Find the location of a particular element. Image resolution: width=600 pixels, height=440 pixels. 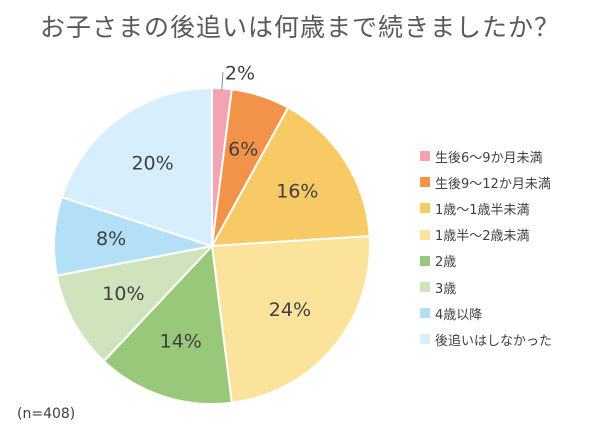

slice-label-3: 16% is located at coordinates (297, 191).